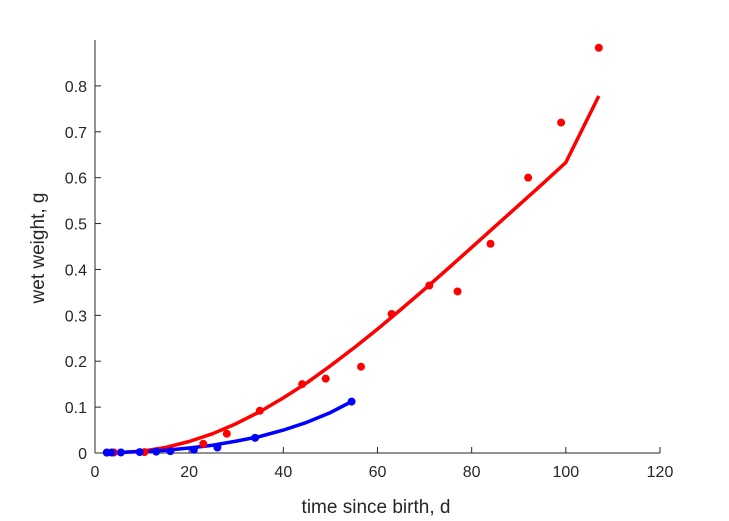 This screenshot has height=521, width=729. Describe the element at coordinates (76, 225) in the screenshot. I see `y-tick-label: 0.5` at that location.